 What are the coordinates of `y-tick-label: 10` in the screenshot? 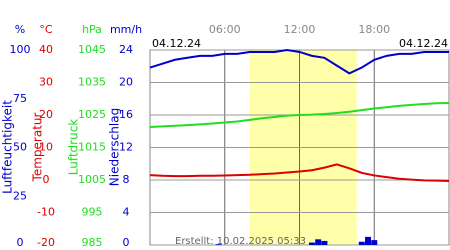 It's located at (46, 147).